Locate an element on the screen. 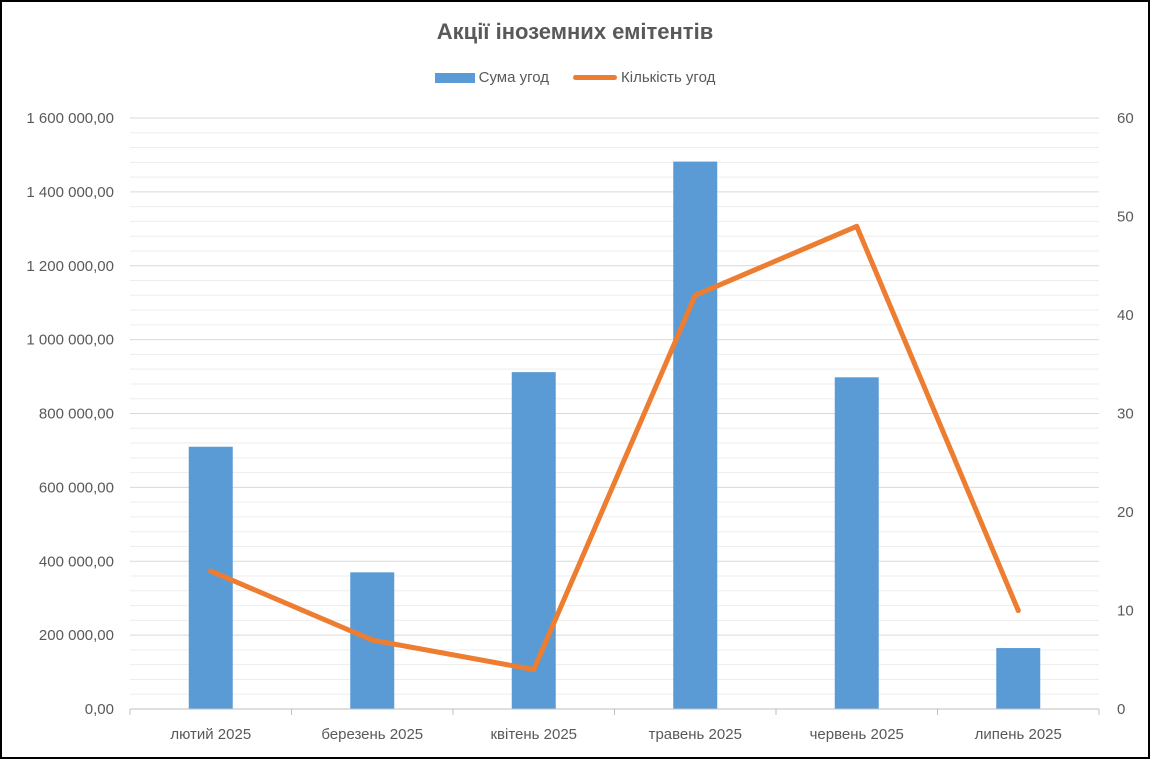 The width and height of the screenshot is (1150, 759). right-axis-tick-label: 30 is located at coordinates (1125, 414).